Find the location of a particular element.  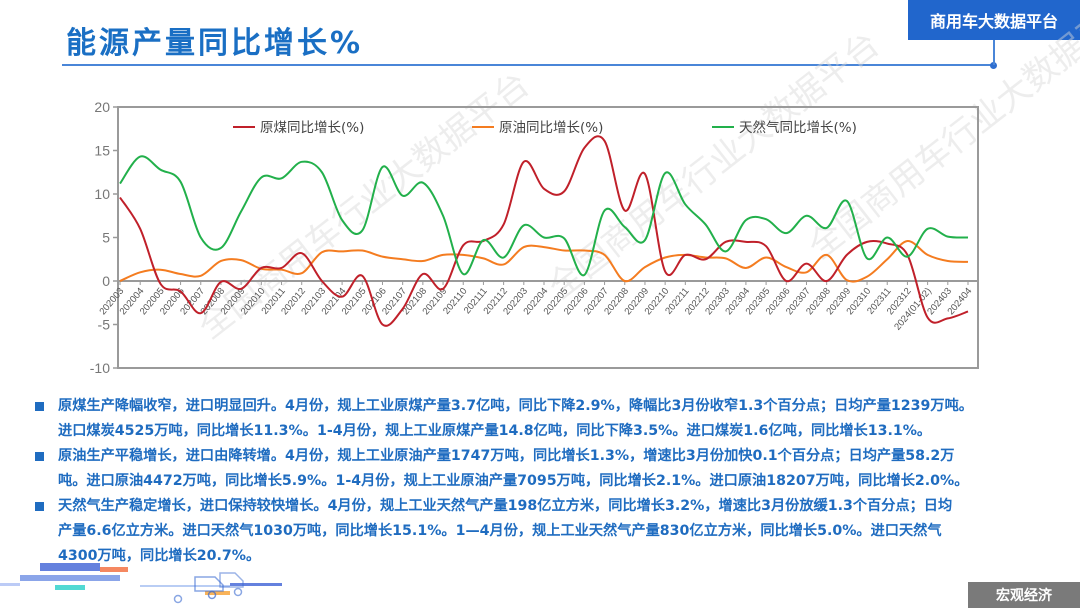

badge-connector is located at coordinates (994, 52).